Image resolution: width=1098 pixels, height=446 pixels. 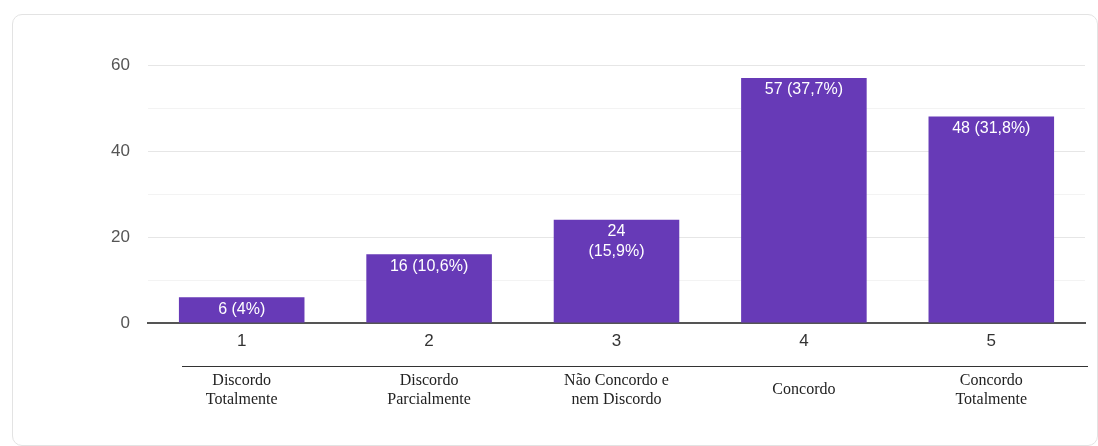 I want to click on data-label: 16 (10,6%), so click(x=429, y=265).